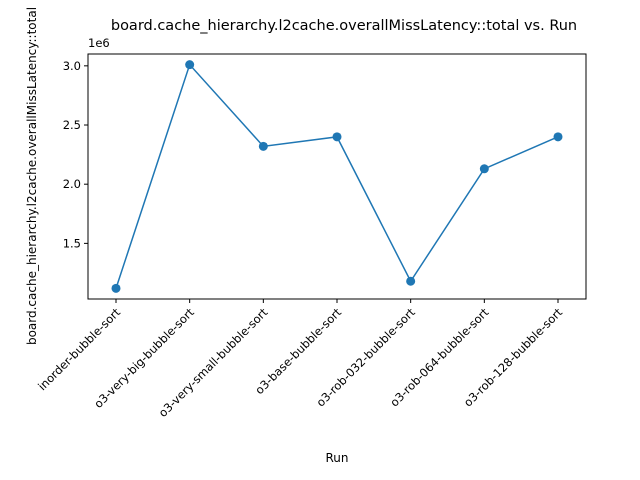  What do you see at coordinates (72, 125) in the screenshot?
I see `y-tick-label: 2.5` at bounding box center [72, 125].